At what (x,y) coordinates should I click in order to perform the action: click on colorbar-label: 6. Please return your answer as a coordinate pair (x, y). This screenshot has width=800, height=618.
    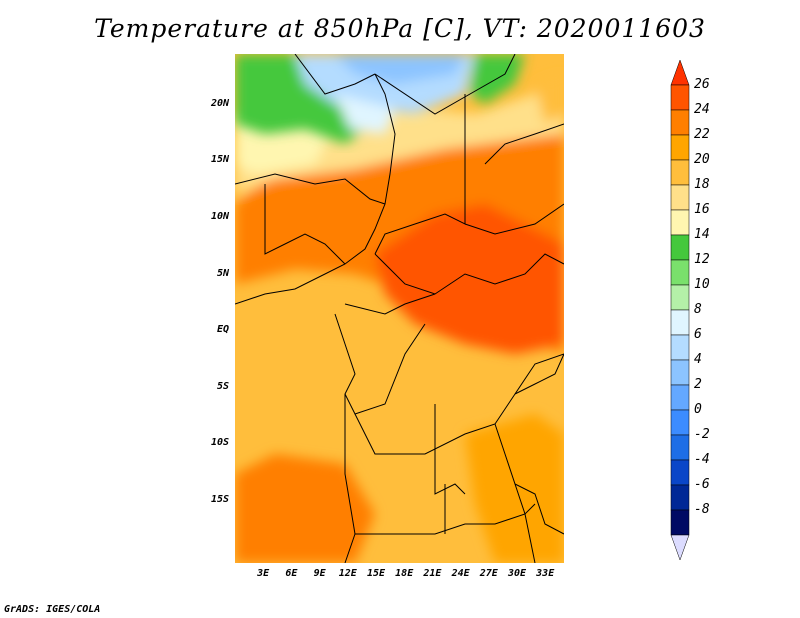
    Looking at the image, I should click on (698, 334).